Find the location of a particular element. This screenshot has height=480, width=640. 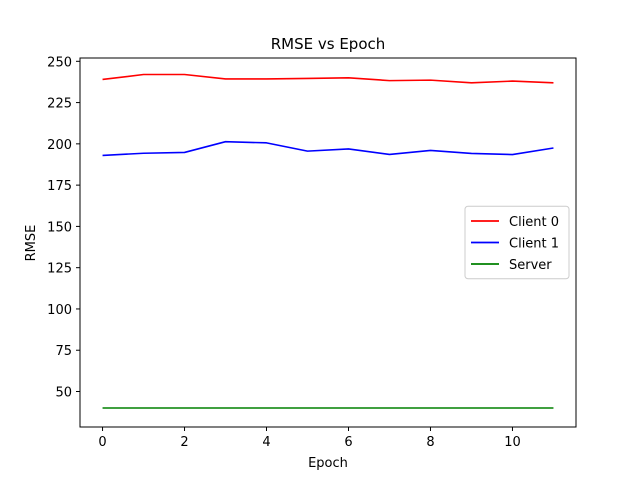

y-tick-label: 50 is located at coordinates (63, 393).